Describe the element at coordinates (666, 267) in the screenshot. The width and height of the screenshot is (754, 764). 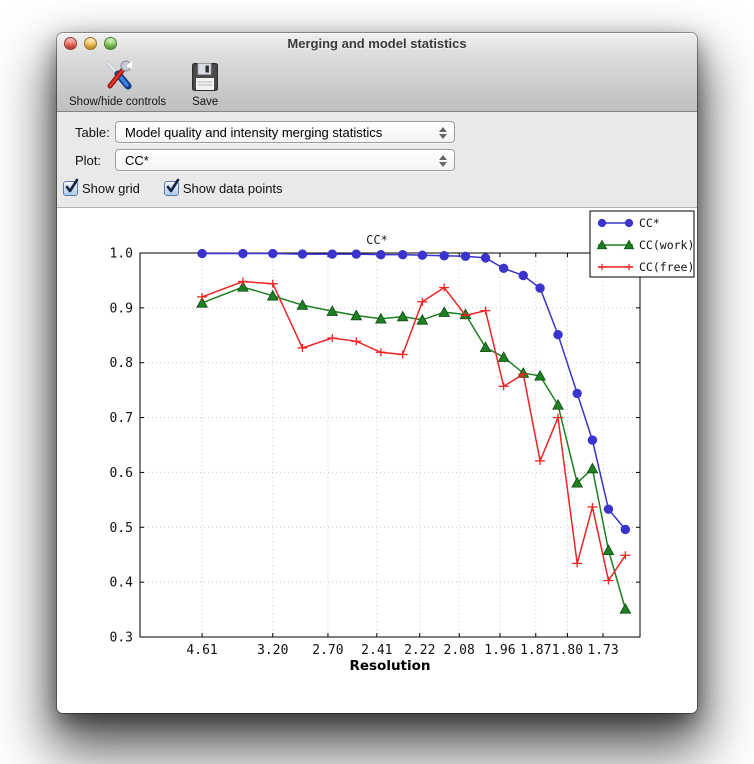
I see `svg-text: CC(free)` at that location.